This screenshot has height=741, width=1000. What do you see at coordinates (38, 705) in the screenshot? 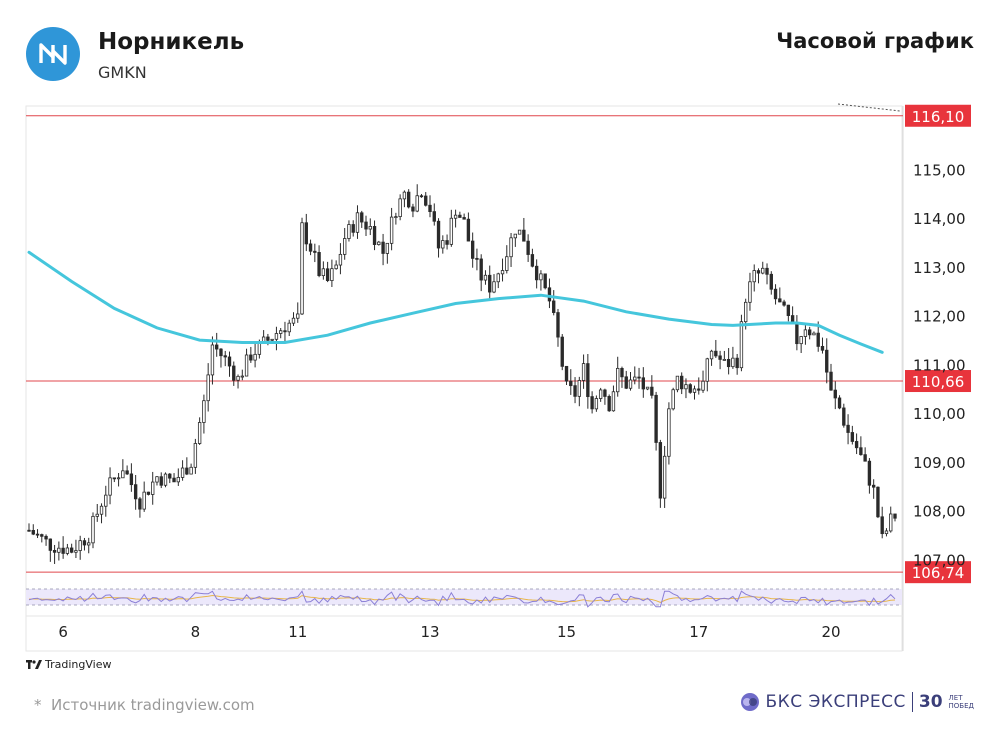
I see `source-marker: *` at bounding box center [38, 705].